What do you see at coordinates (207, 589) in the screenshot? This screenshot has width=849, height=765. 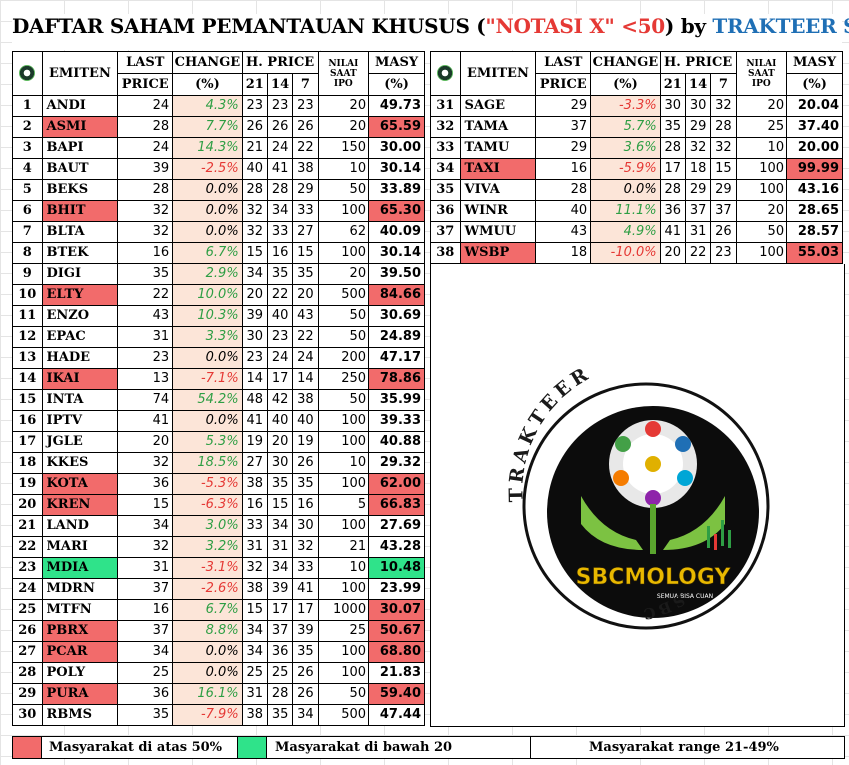 I see `change-cell: -2.6%` at bounding box center [207, 589].